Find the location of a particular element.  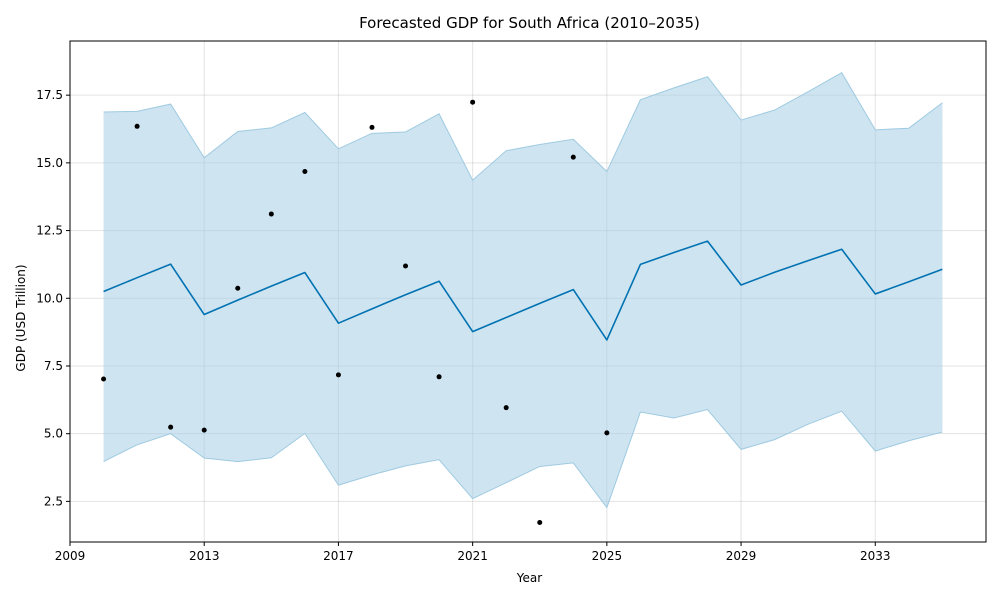

x-tick-label: 2033 is located at coordinates (875, 556).